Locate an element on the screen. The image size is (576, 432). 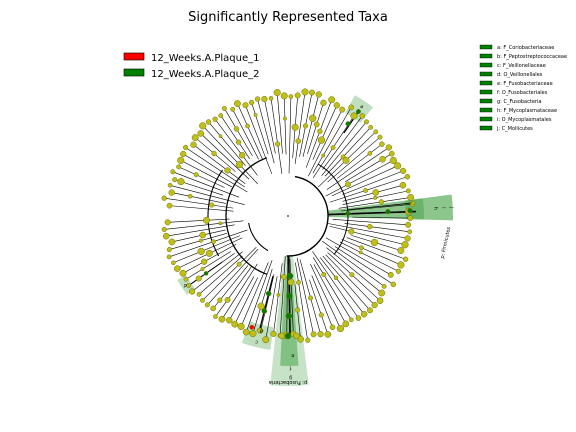
key-swatch-h is located at coordinates (486, 110).